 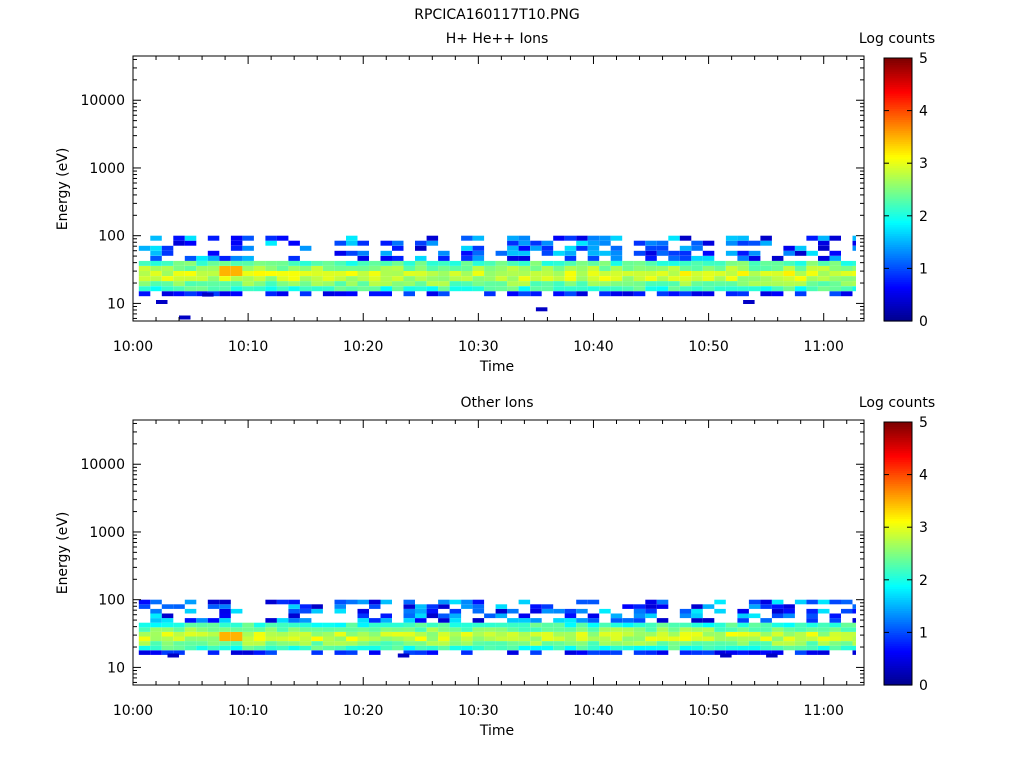 I want to click on heatmap-cells, so click(x=497, y=277).